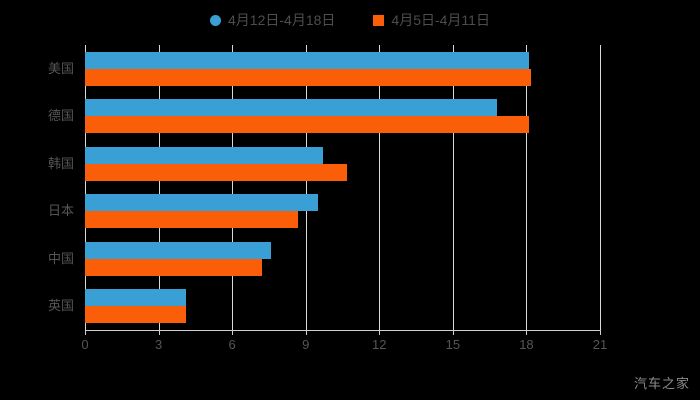 The image size is (700, 400). What do you see at coordinates (379, 344) in the screenshot?
I see `x-tick-label-12: 12` at bounding box center [379, 344].